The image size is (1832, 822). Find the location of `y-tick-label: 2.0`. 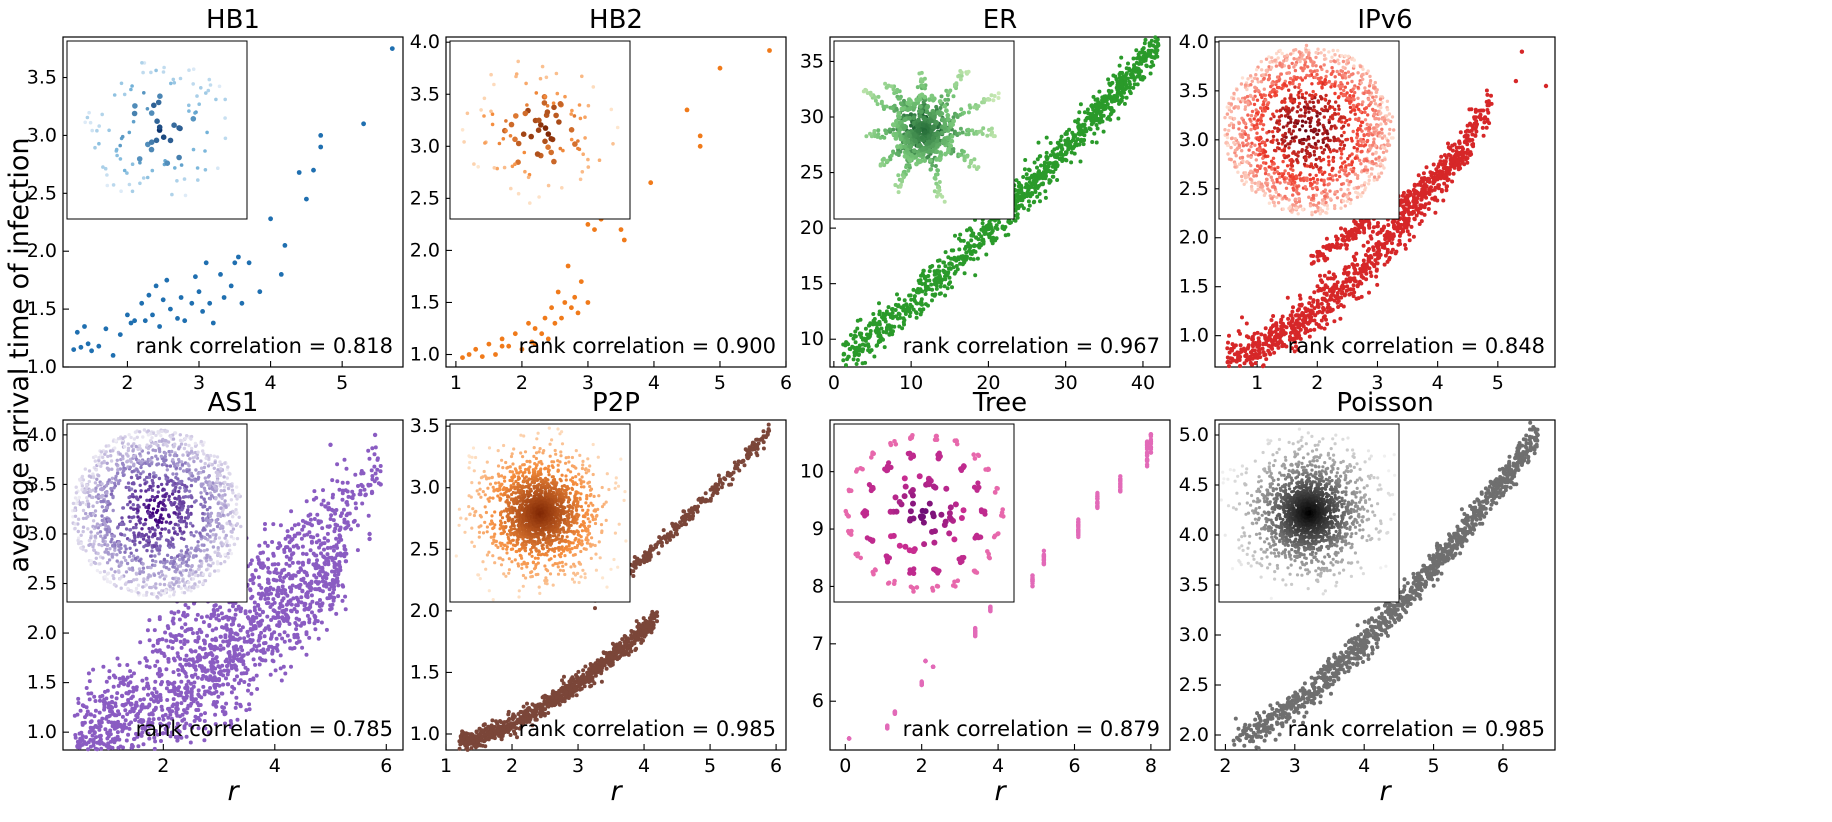

y-tick-label: 2.0 is located at coordinates (42, 251).